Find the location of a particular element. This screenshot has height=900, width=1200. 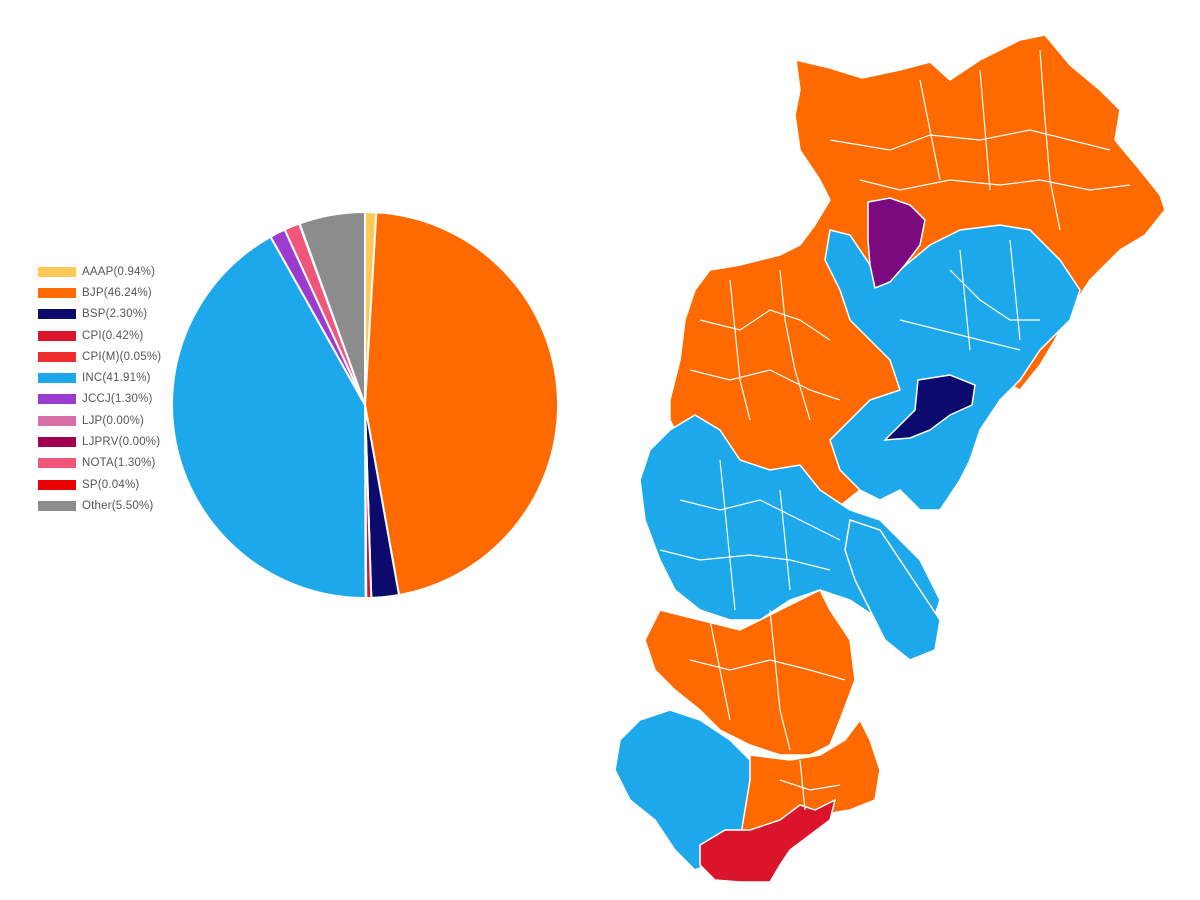

legend-label: BSP(2.30%) is located at coordinates (115, 314).